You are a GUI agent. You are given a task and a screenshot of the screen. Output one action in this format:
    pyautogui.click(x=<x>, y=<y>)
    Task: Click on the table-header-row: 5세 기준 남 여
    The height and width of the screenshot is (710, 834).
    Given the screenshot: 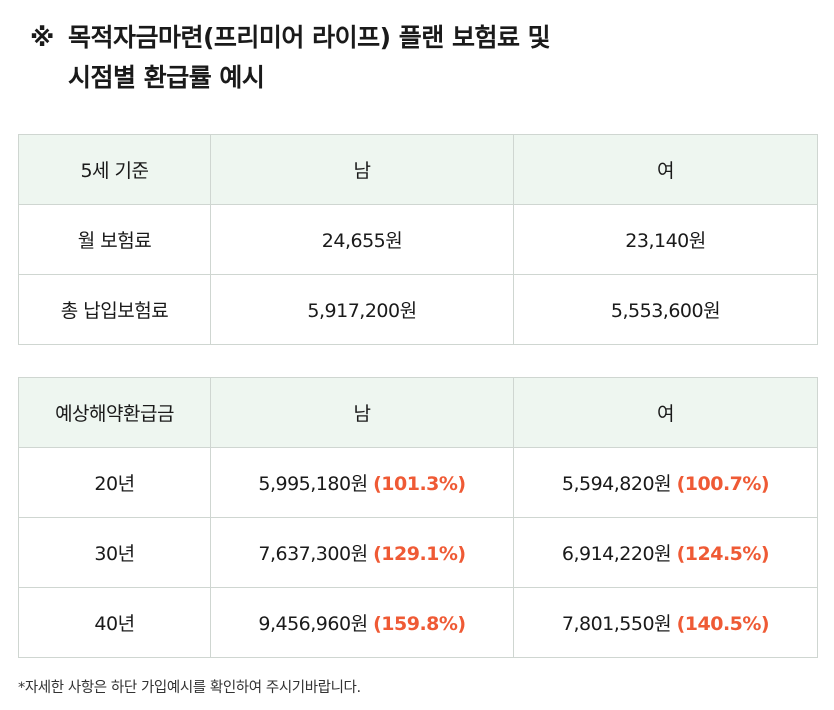 What is the action you would take?
    pyautogui.click(x=418, y=169)
    